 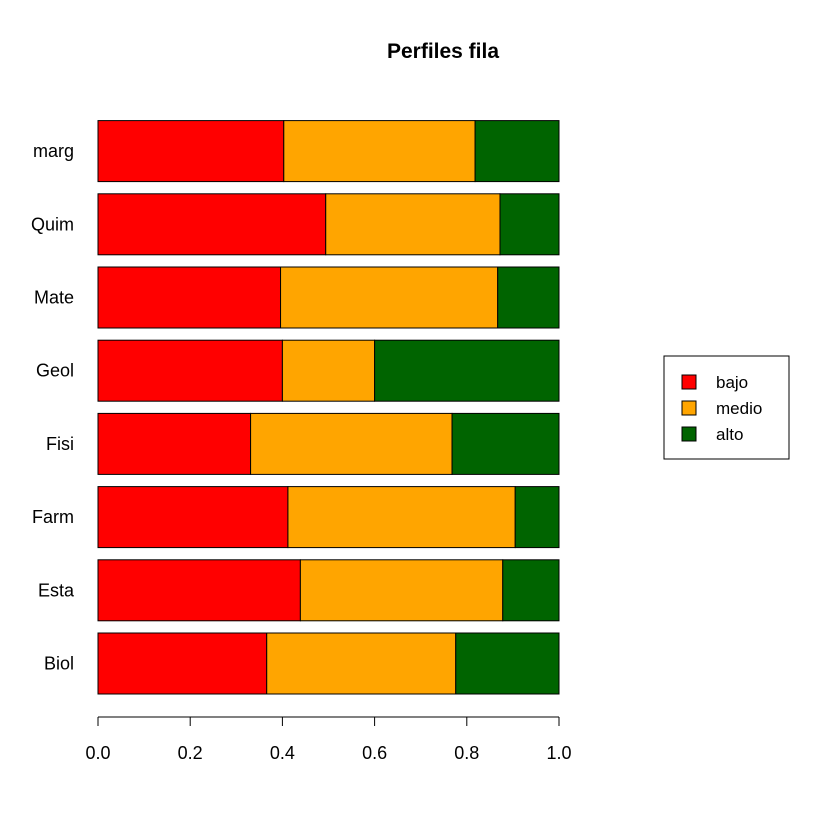 I want to click on category-label: Fisi, so click(x=60, y=444).